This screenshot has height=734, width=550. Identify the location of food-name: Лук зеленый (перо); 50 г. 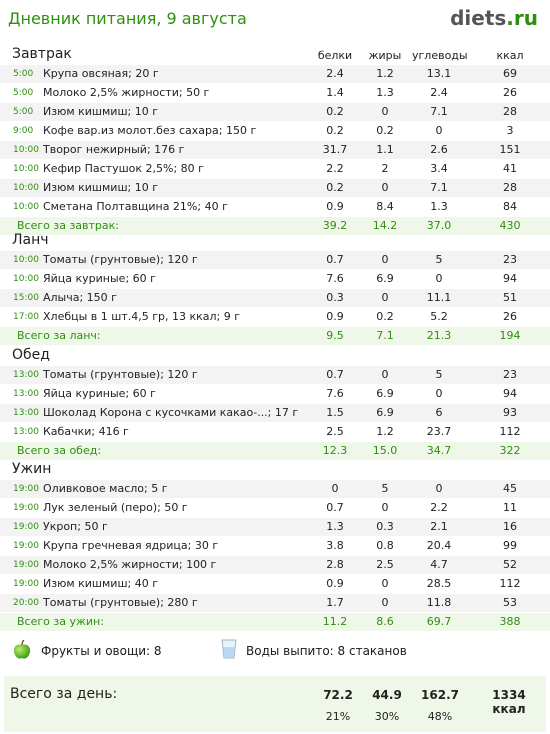
(115, 507).